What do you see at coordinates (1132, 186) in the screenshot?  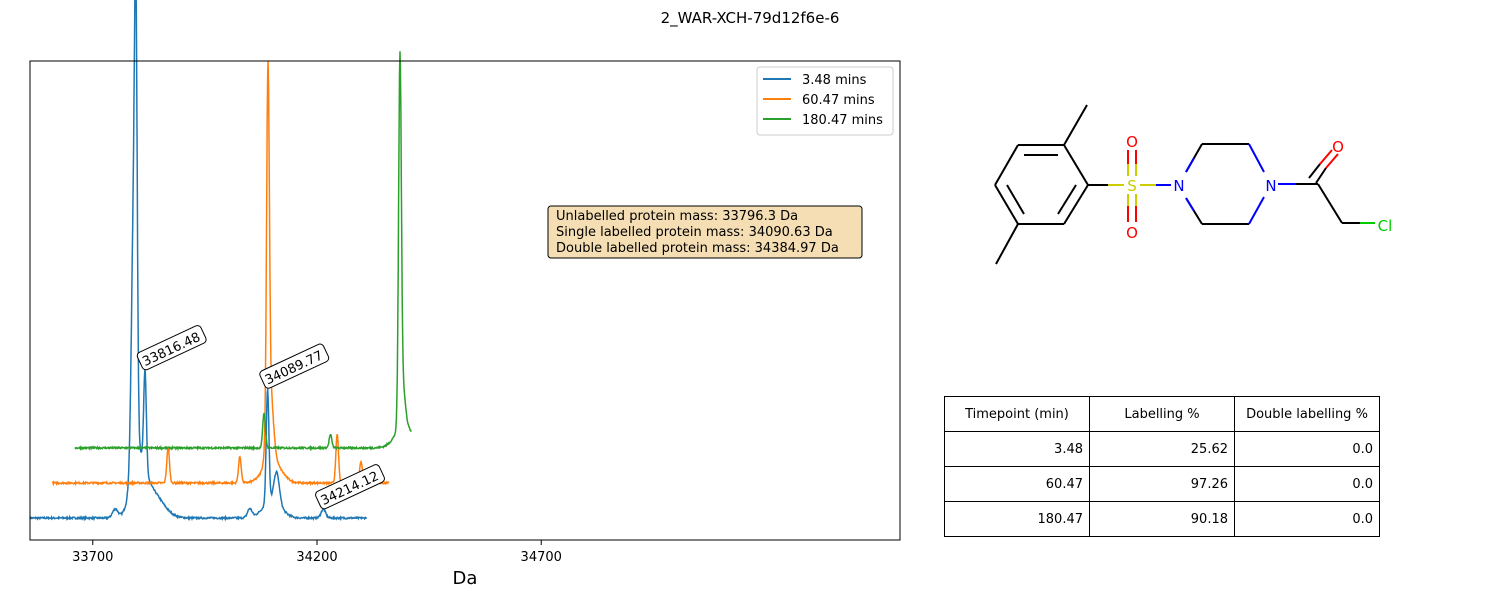 I see `atom-label-sulfur: S` at bounding box center [1132, 186].